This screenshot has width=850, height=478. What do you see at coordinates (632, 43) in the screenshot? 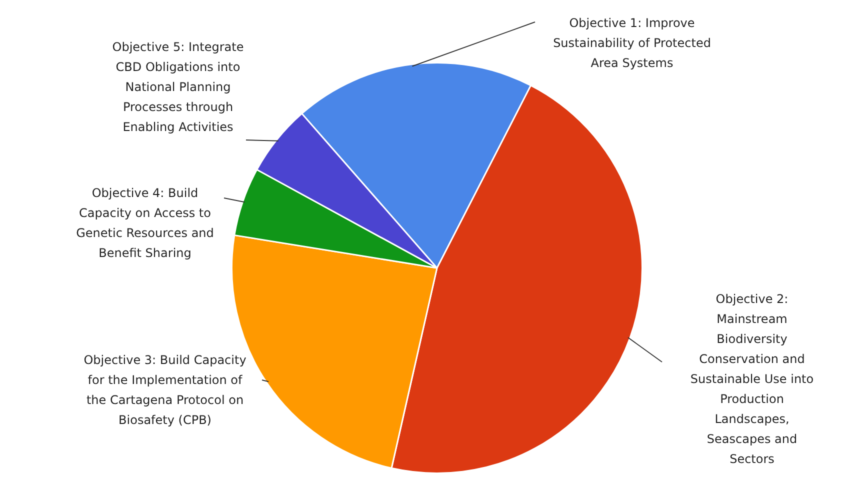
I see `slice-label: Objective 1: Improve Sustainability of Protected Area Systems` at bounding box center [632, 43].